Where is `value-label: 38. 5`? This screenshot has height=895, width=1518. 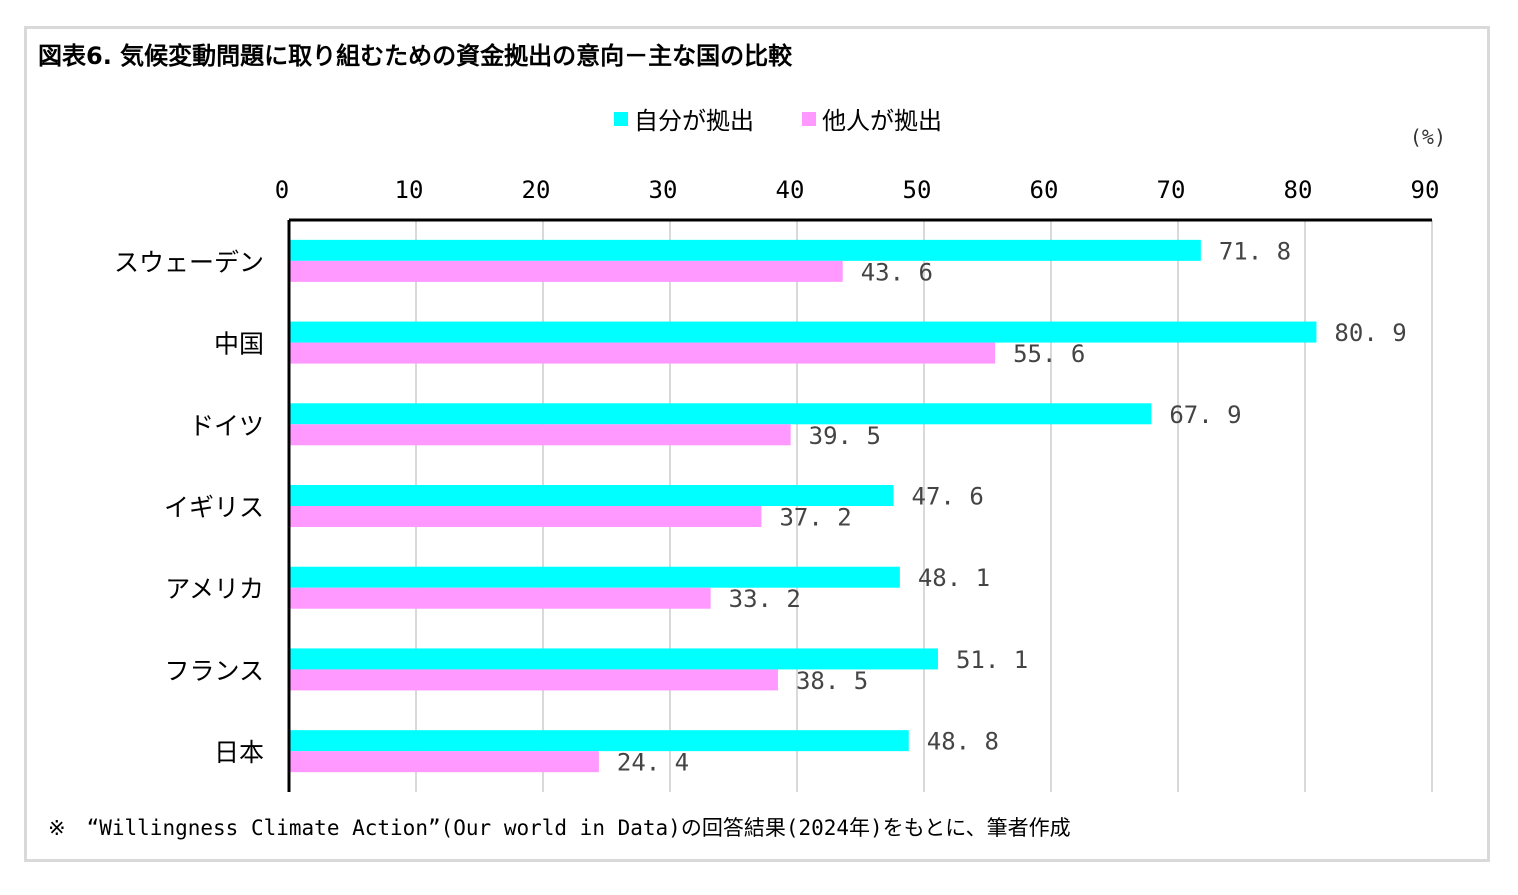
value-label: 38. 5 is located at coordinates (832, 681).